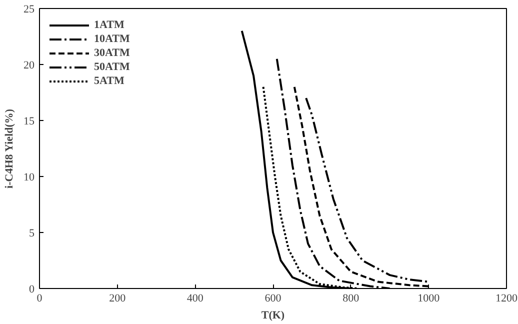  Describe the element at coordinates (39, 298) in the screenshot. I see `x-tick-label: 0` at that location.